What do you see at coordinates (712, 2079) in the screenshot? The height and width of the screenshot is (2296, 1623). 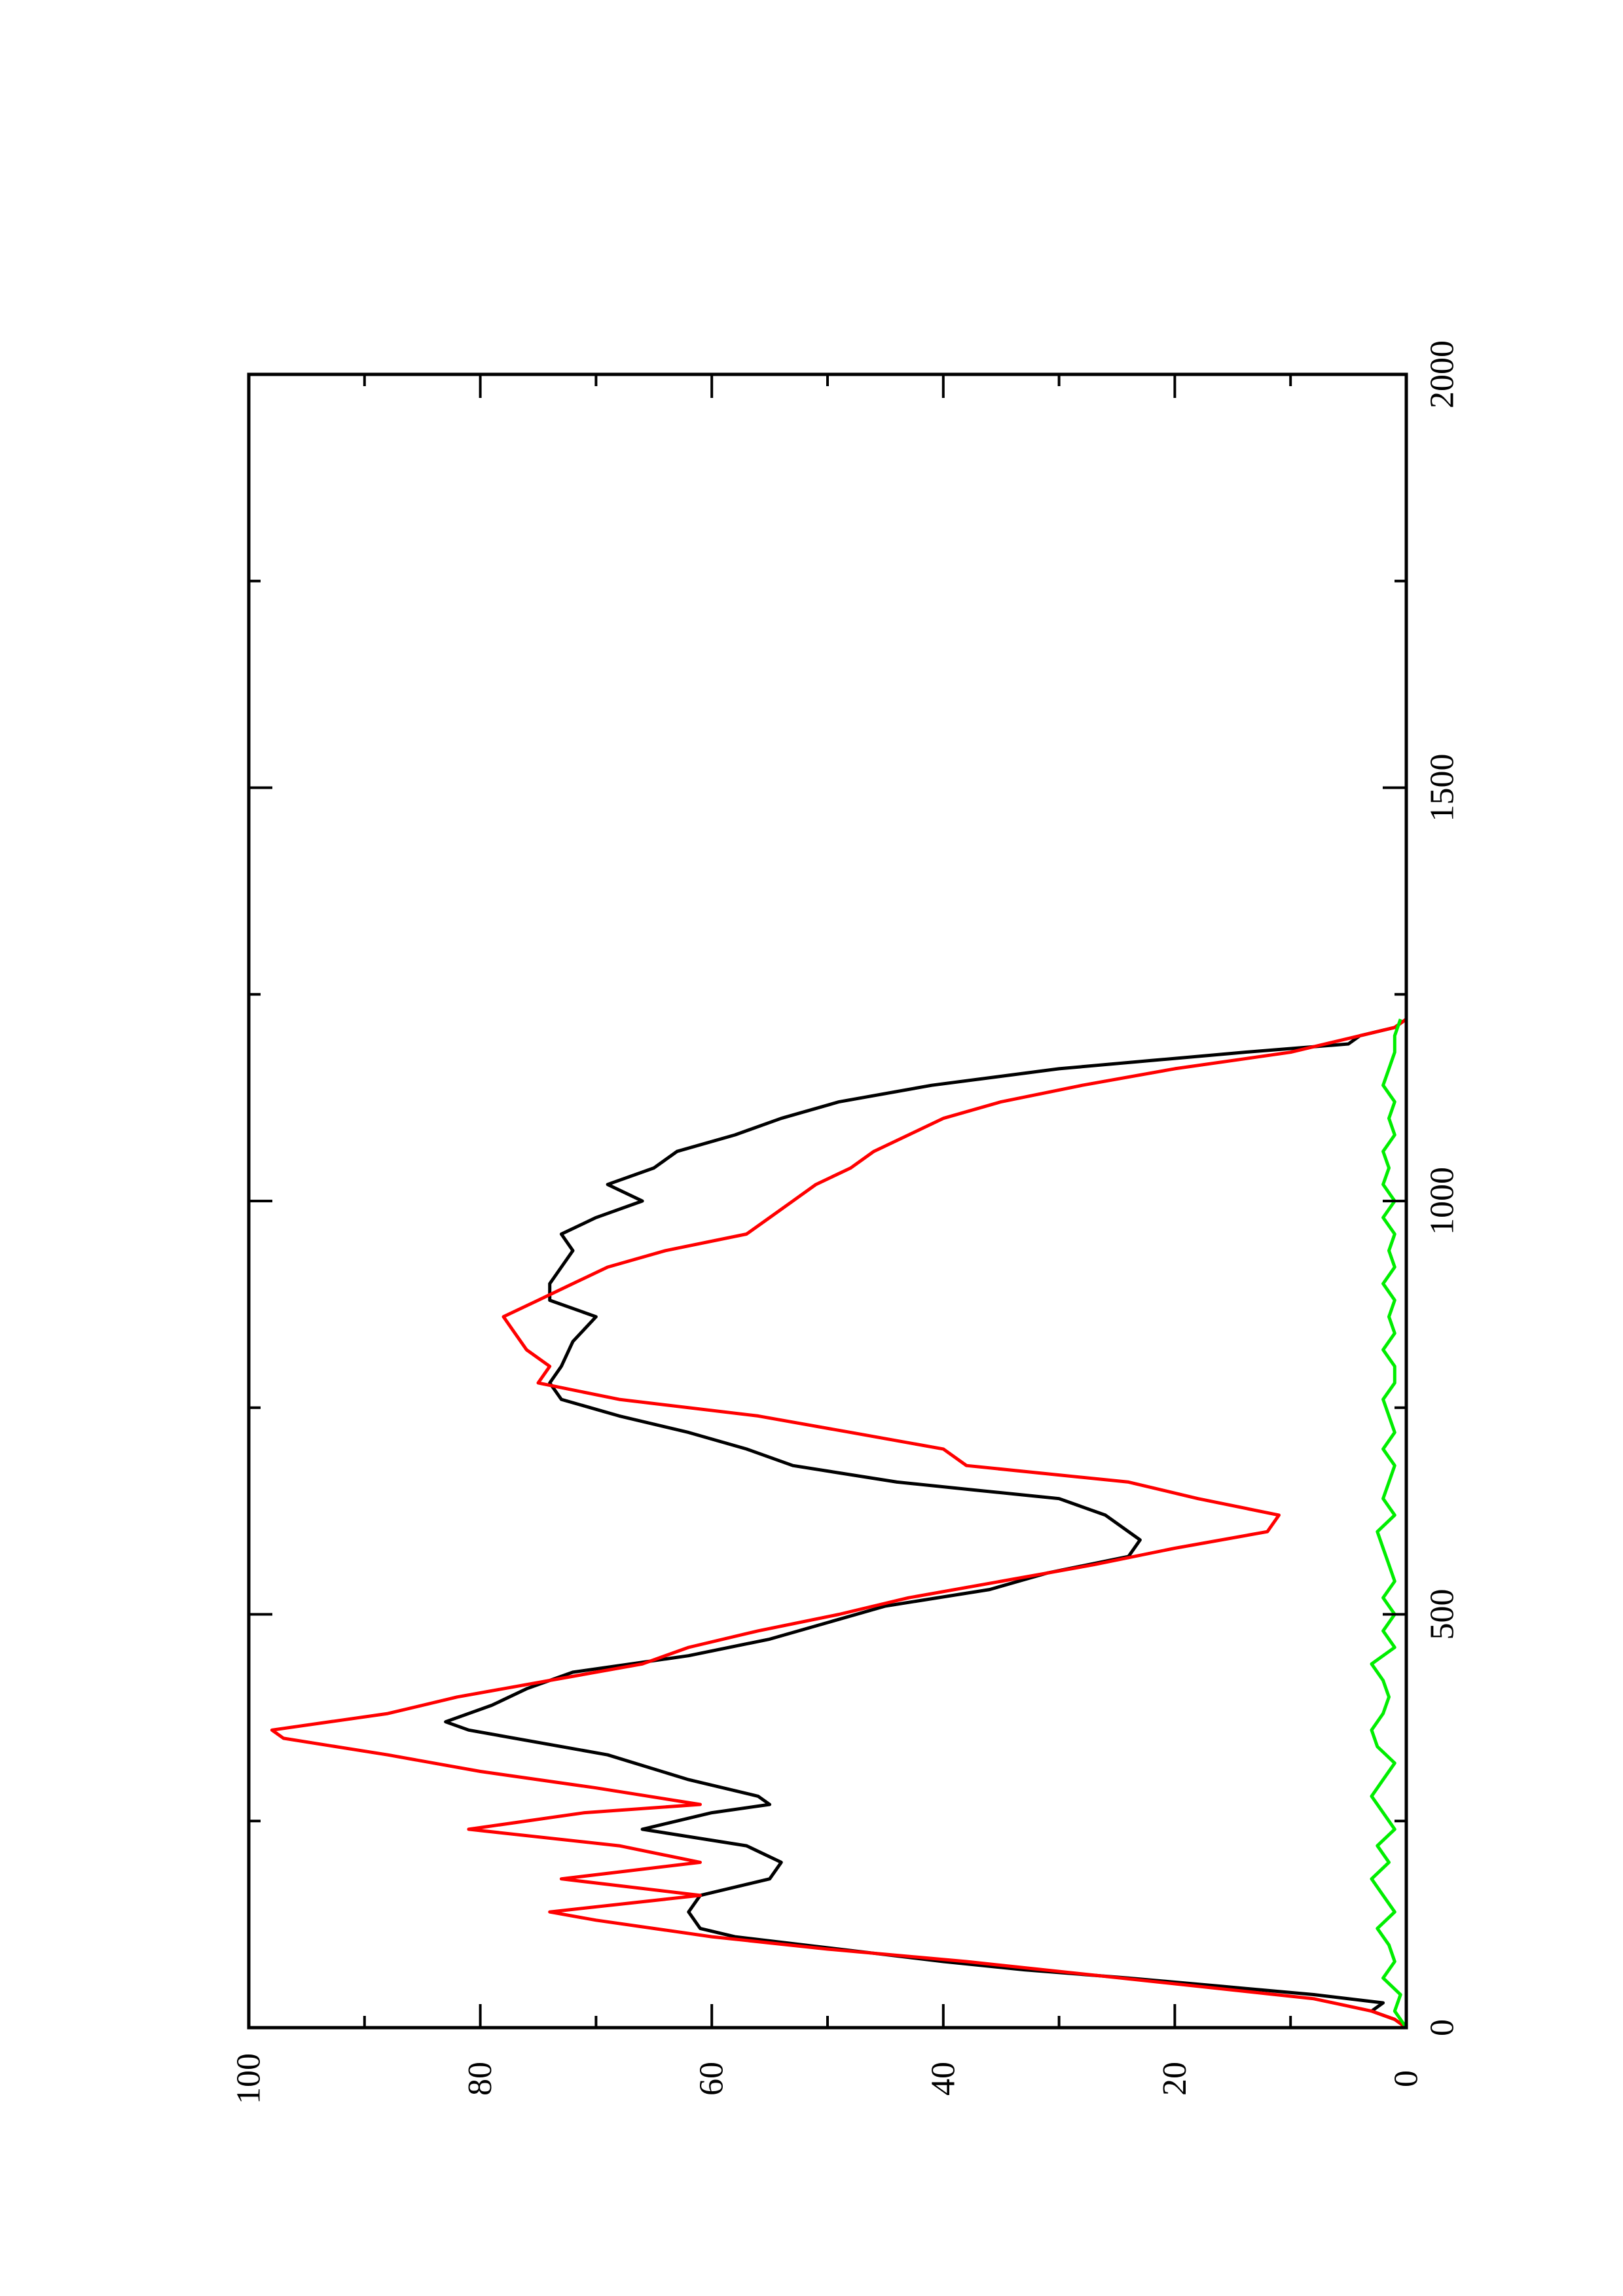 I see `y-tick-label: 60` at bounding box center [712, 2079].